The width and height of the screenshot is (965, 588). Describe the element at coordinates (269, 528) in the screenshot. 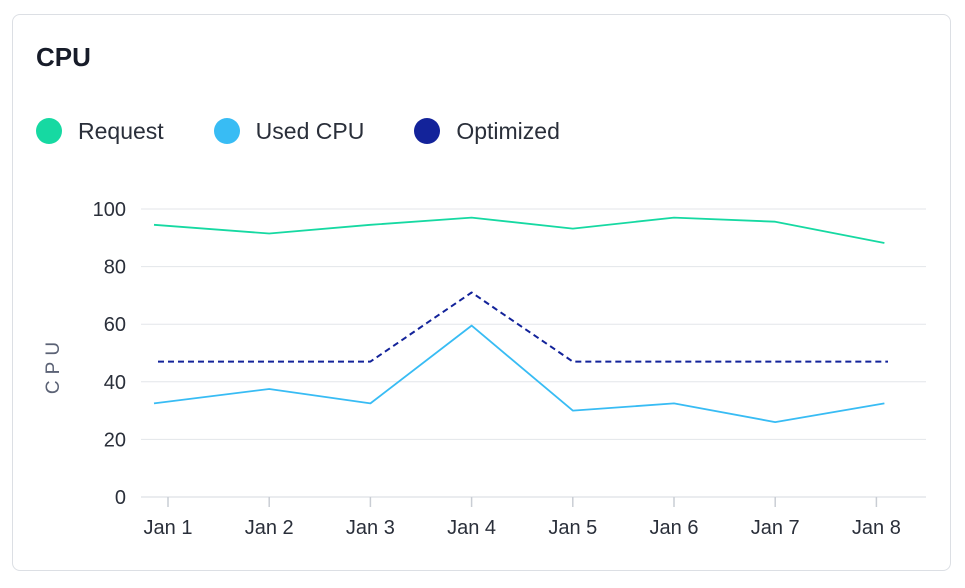

I see `x-tick-label: Jan 2` at that location.